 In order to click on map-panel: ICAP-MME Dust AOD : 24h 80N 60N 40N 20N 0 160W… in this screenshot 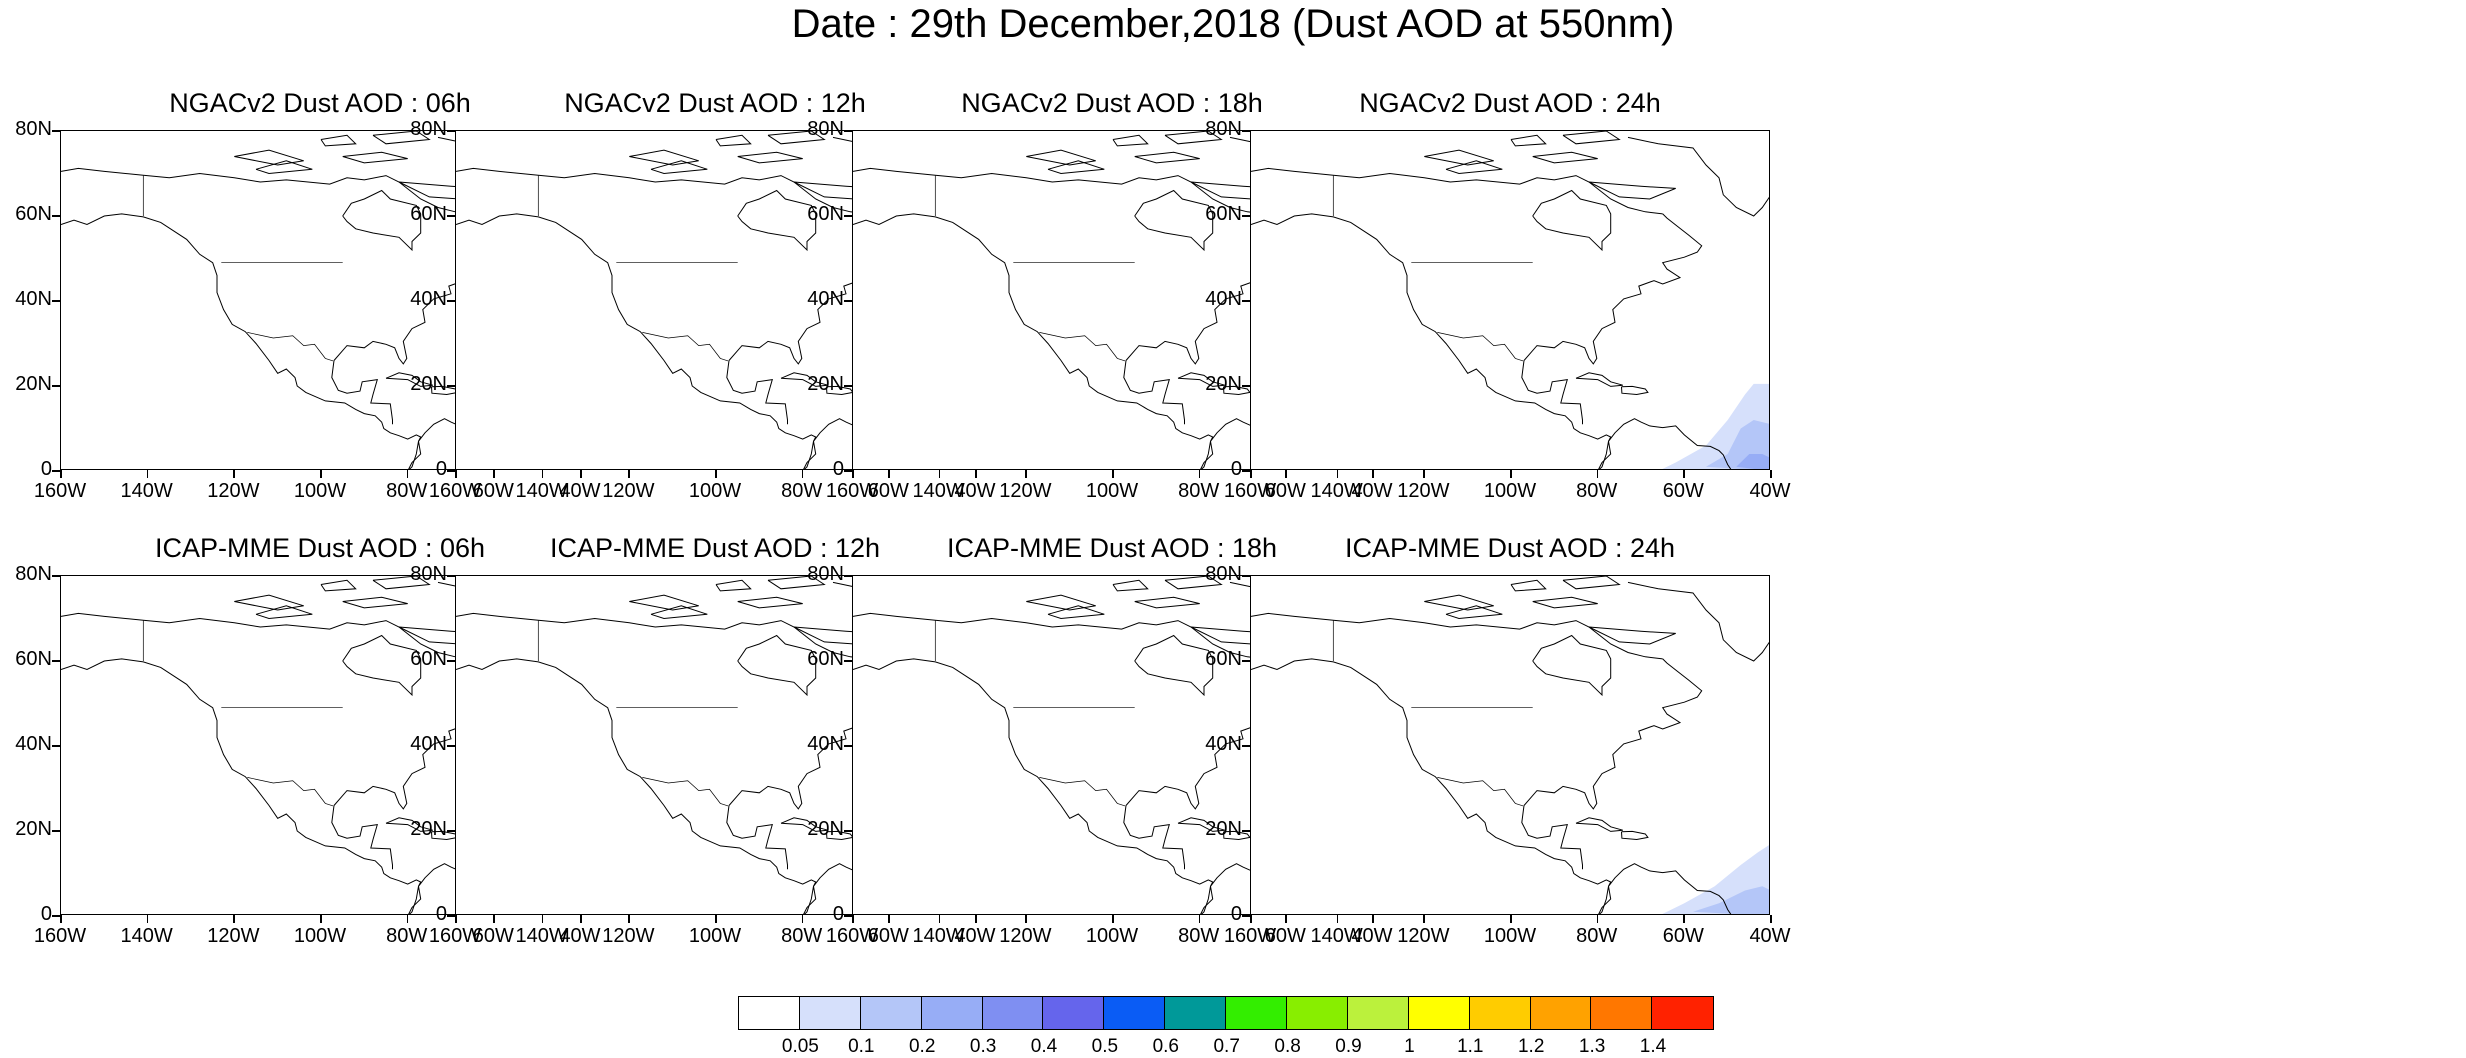, I will do `click(1500, 753)`.